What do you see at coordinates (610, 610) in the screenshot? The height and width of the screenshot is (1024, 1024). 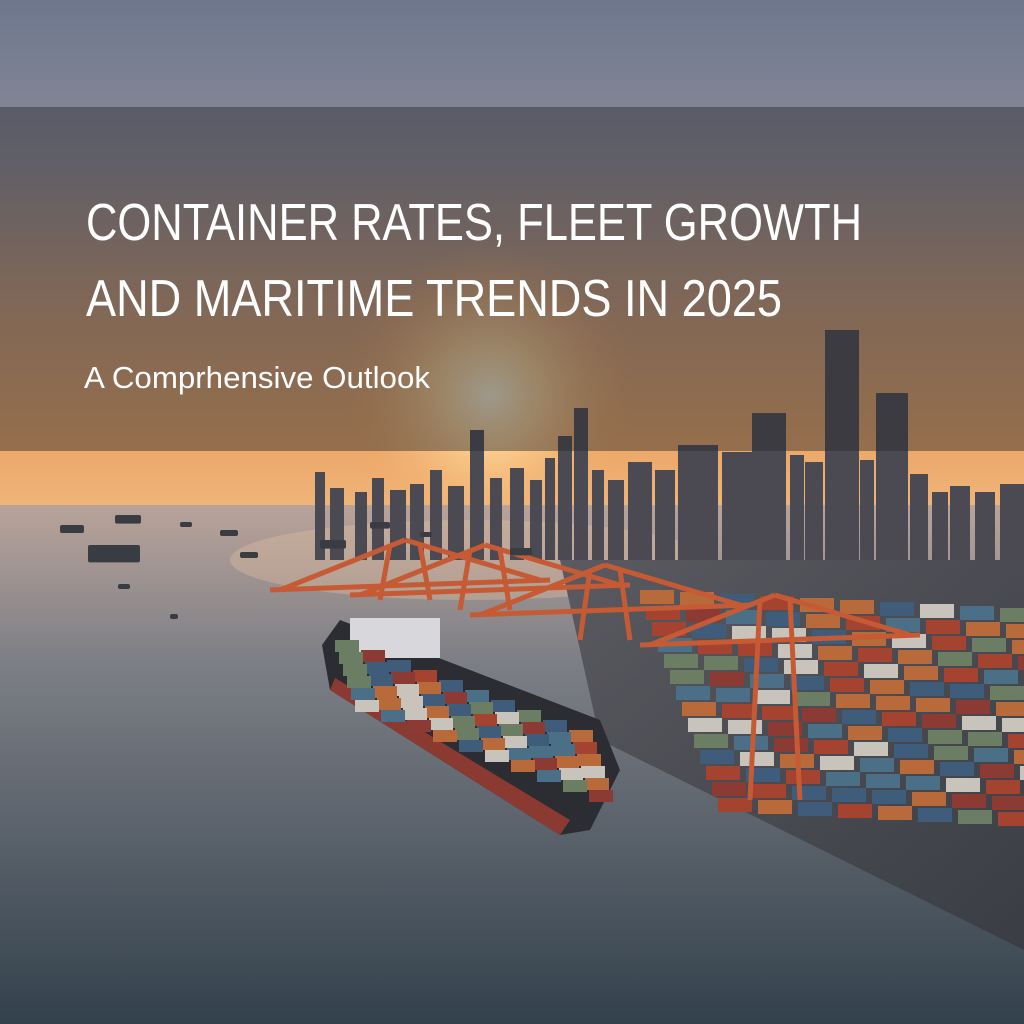 I see `crane-boom` at bounding box center [610, 610].